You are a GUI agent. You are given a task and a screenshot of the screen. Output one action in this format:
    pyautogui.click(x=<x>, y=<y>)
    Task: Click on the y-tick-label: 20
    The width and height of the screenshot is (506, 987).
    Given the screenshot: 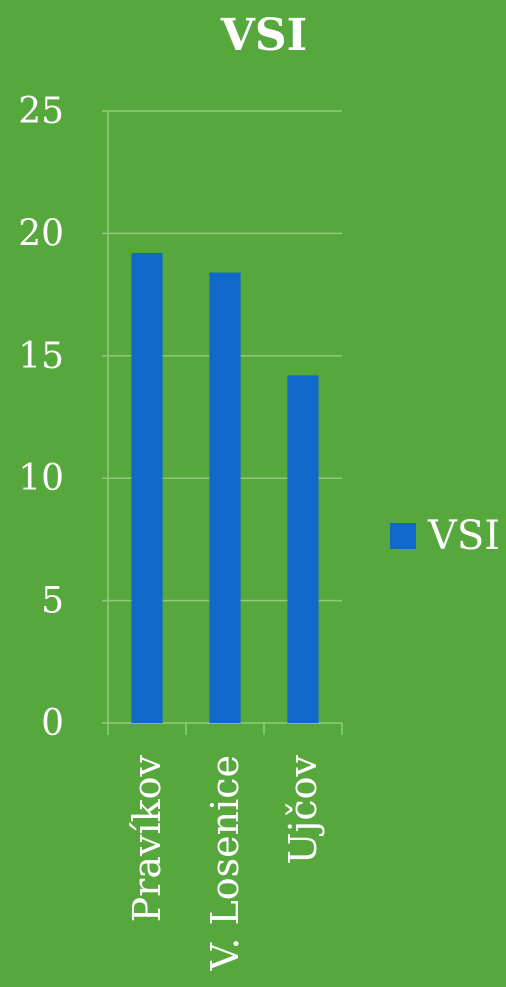 What is the action you would take?
    pyautogui.click(x=41, y=233)
    